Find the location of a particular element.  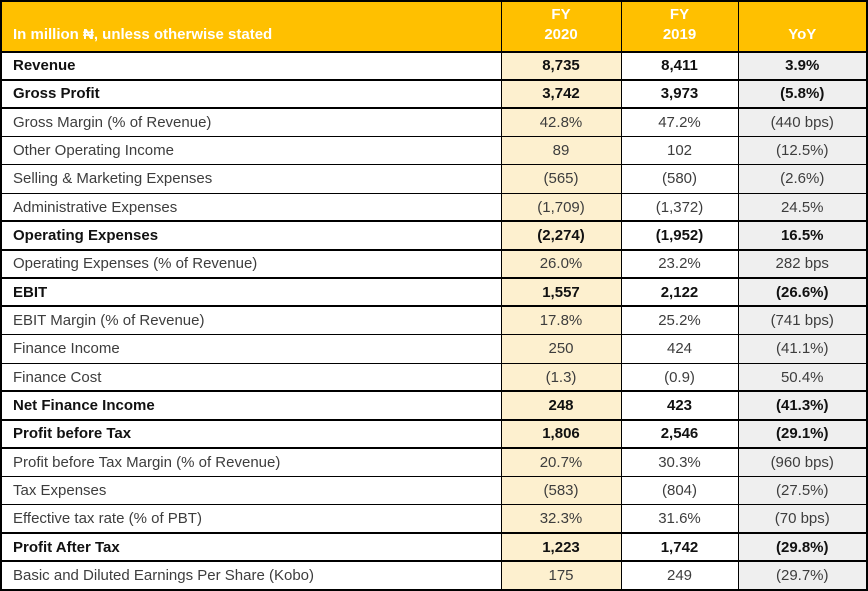

table-row: Revenue 8,735 8,411 3.9% is located at coordinates (434, 65).